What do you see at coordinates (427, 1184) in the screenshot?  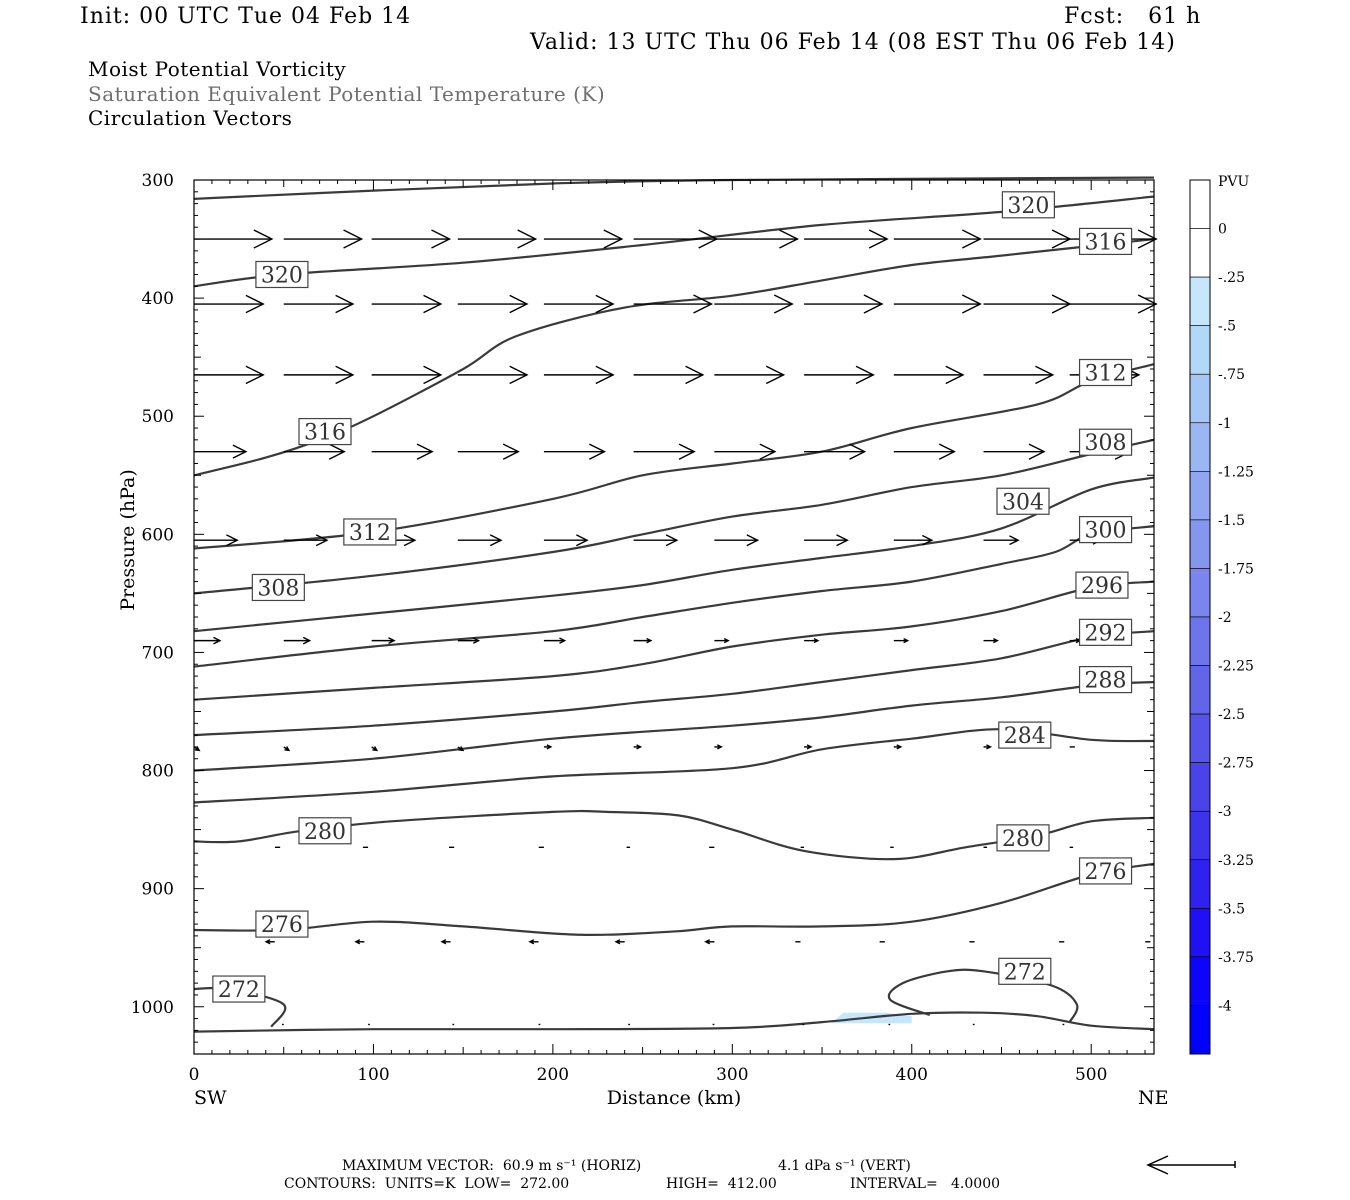 I see `contour-info: CONTOURS: UNITS=K LOW= 272.00` at bounding box center [427, 1184].